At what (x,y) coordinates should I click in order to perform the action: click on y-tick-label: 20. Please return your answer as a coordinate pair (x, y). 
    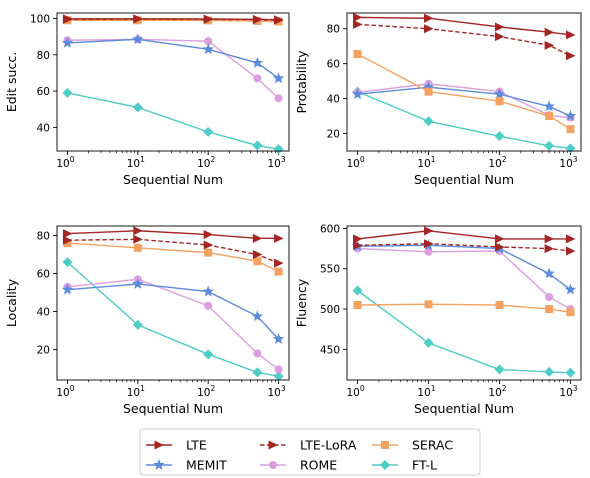
    Looking at the image, I should click on (333, 135).